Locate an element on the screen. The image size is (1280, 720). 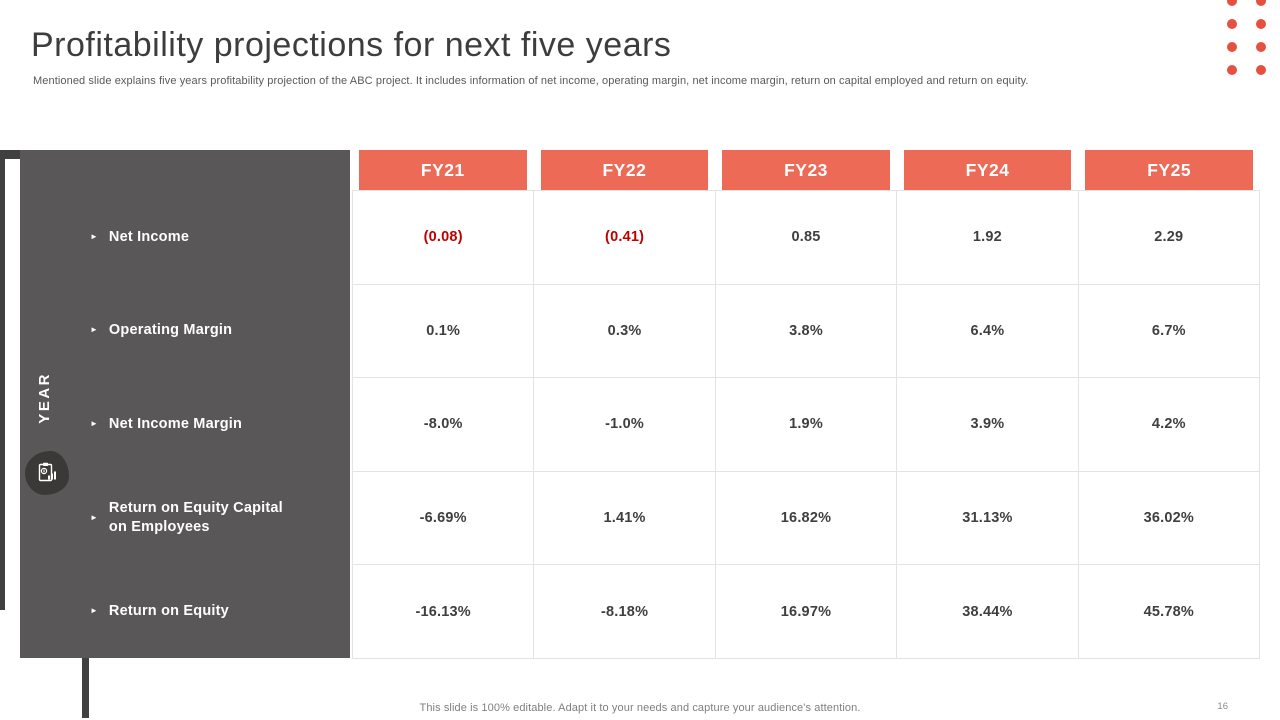
column-header: FY22 is located at coordinates (624, 170).